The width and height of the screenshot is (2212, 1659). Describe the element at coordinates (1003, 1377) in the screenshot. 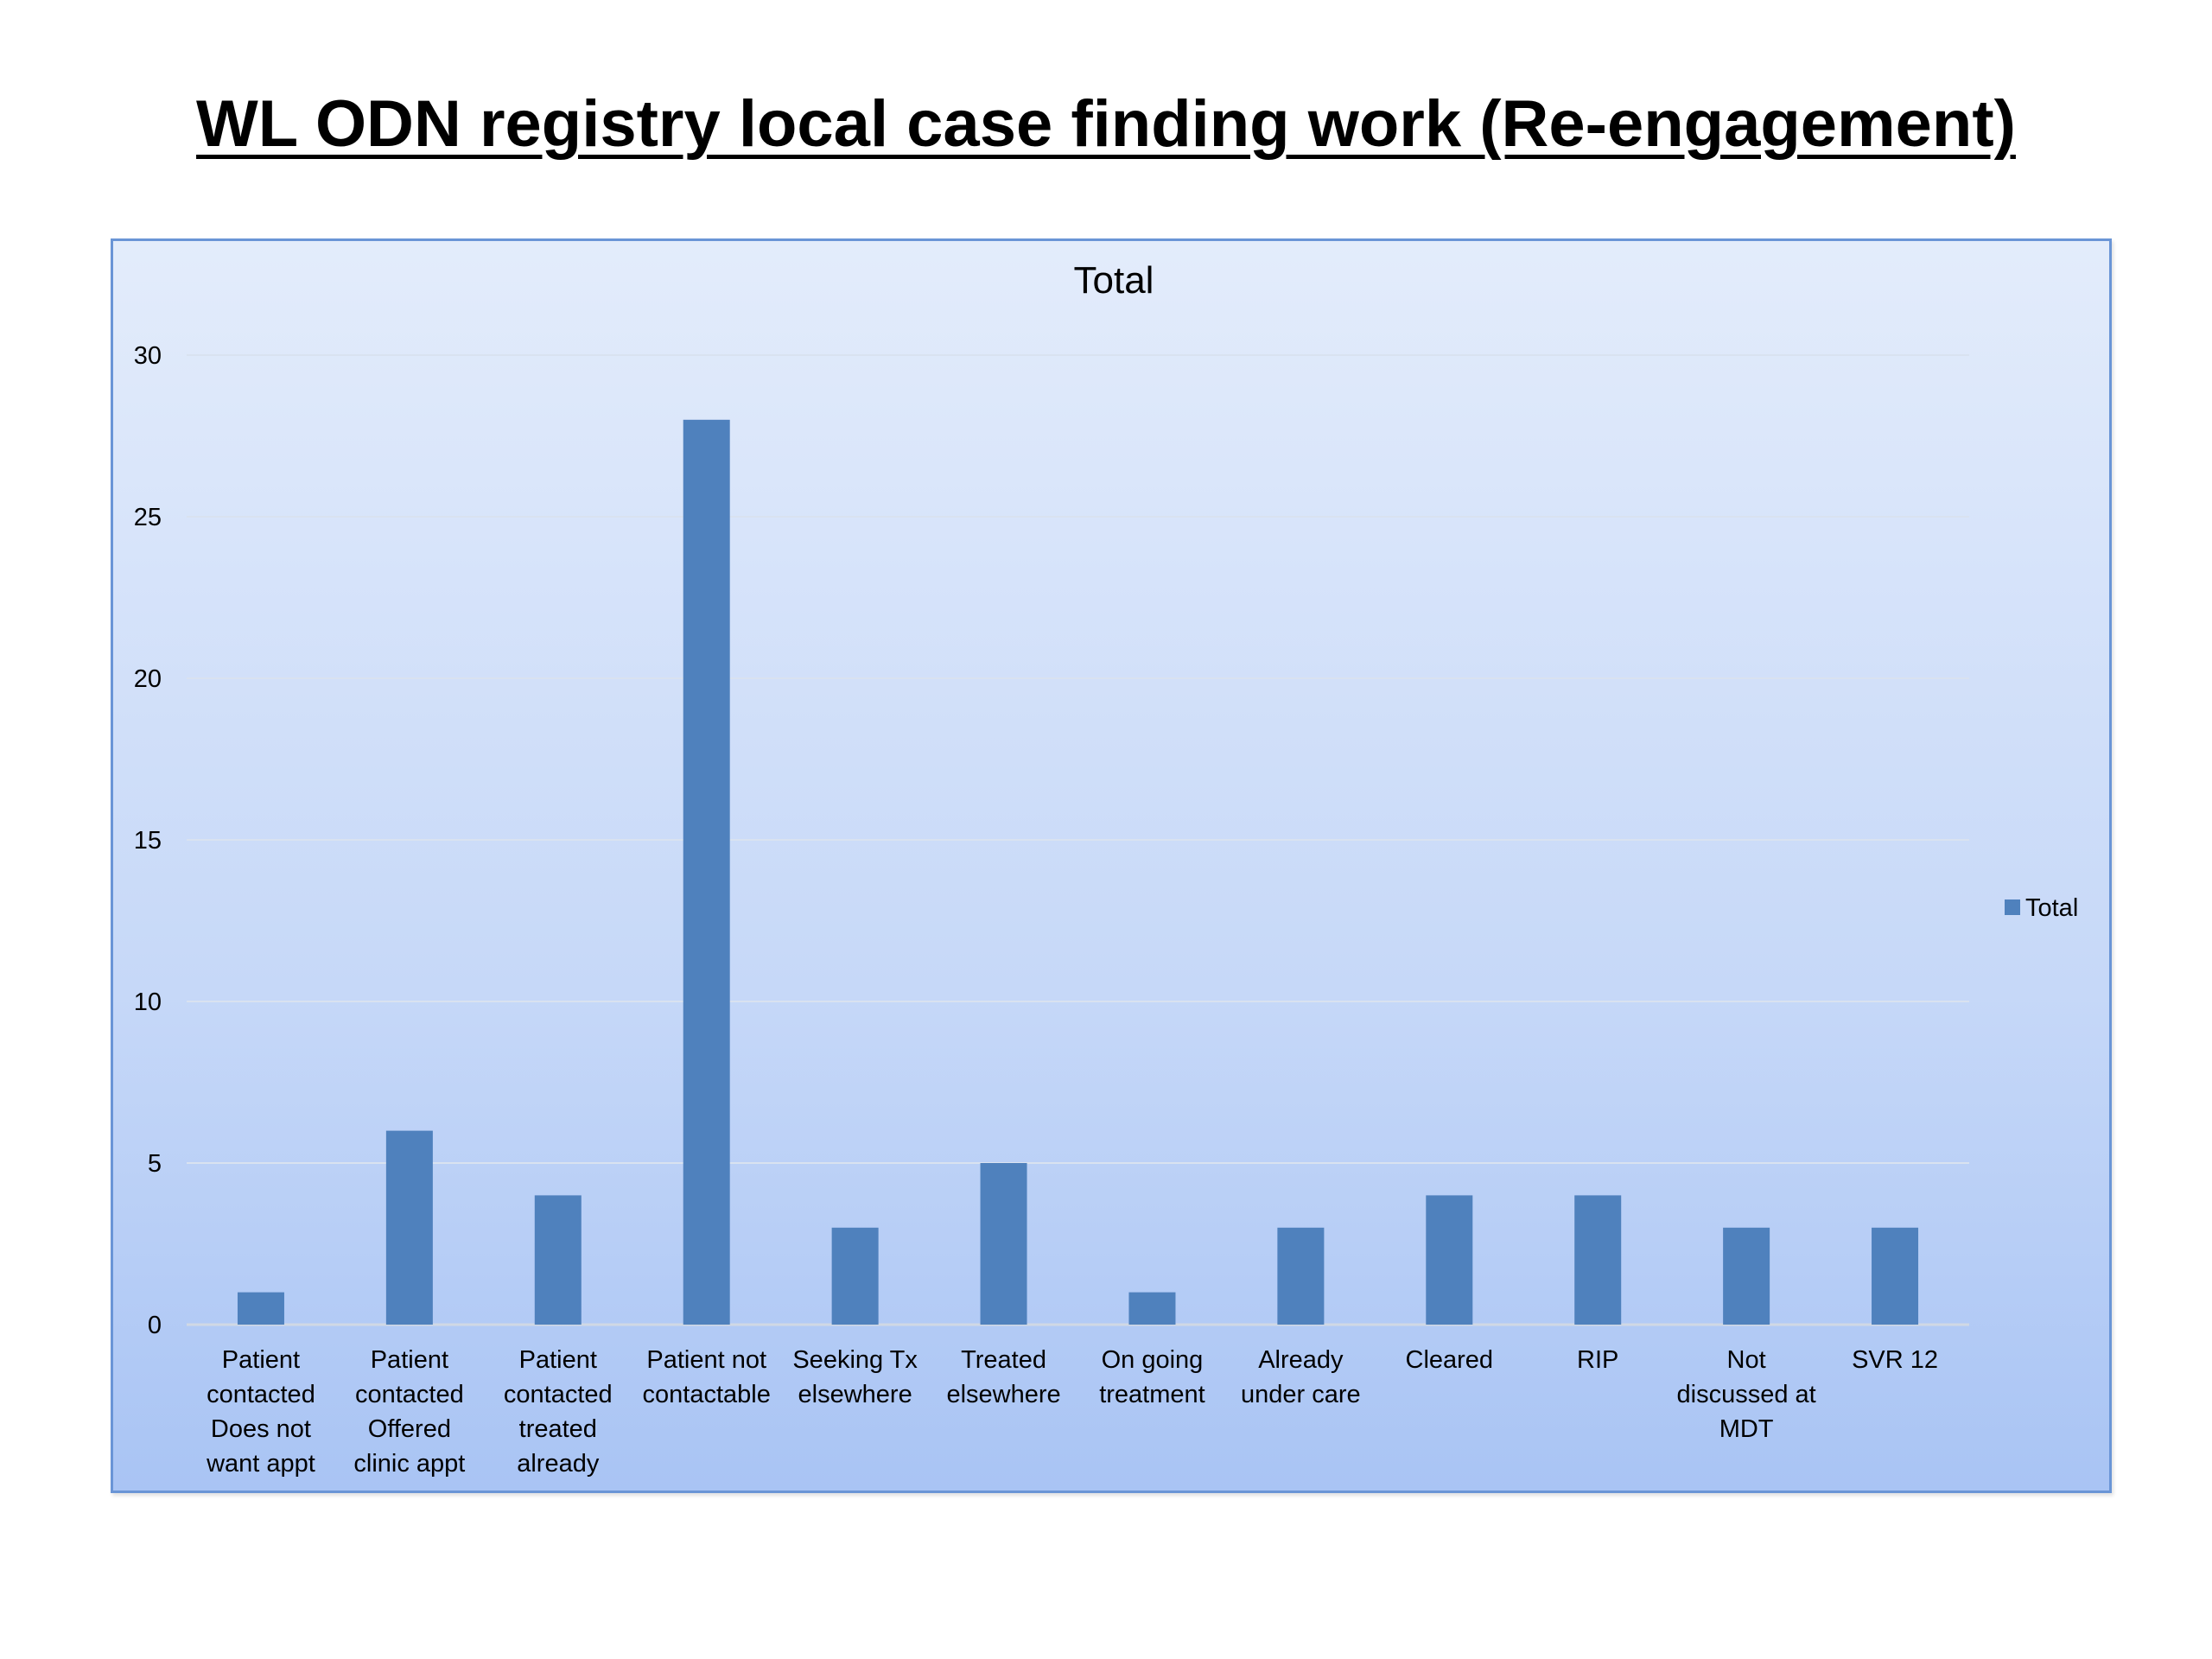

I see `x-tick-label: Treated elsewhere` at that location.